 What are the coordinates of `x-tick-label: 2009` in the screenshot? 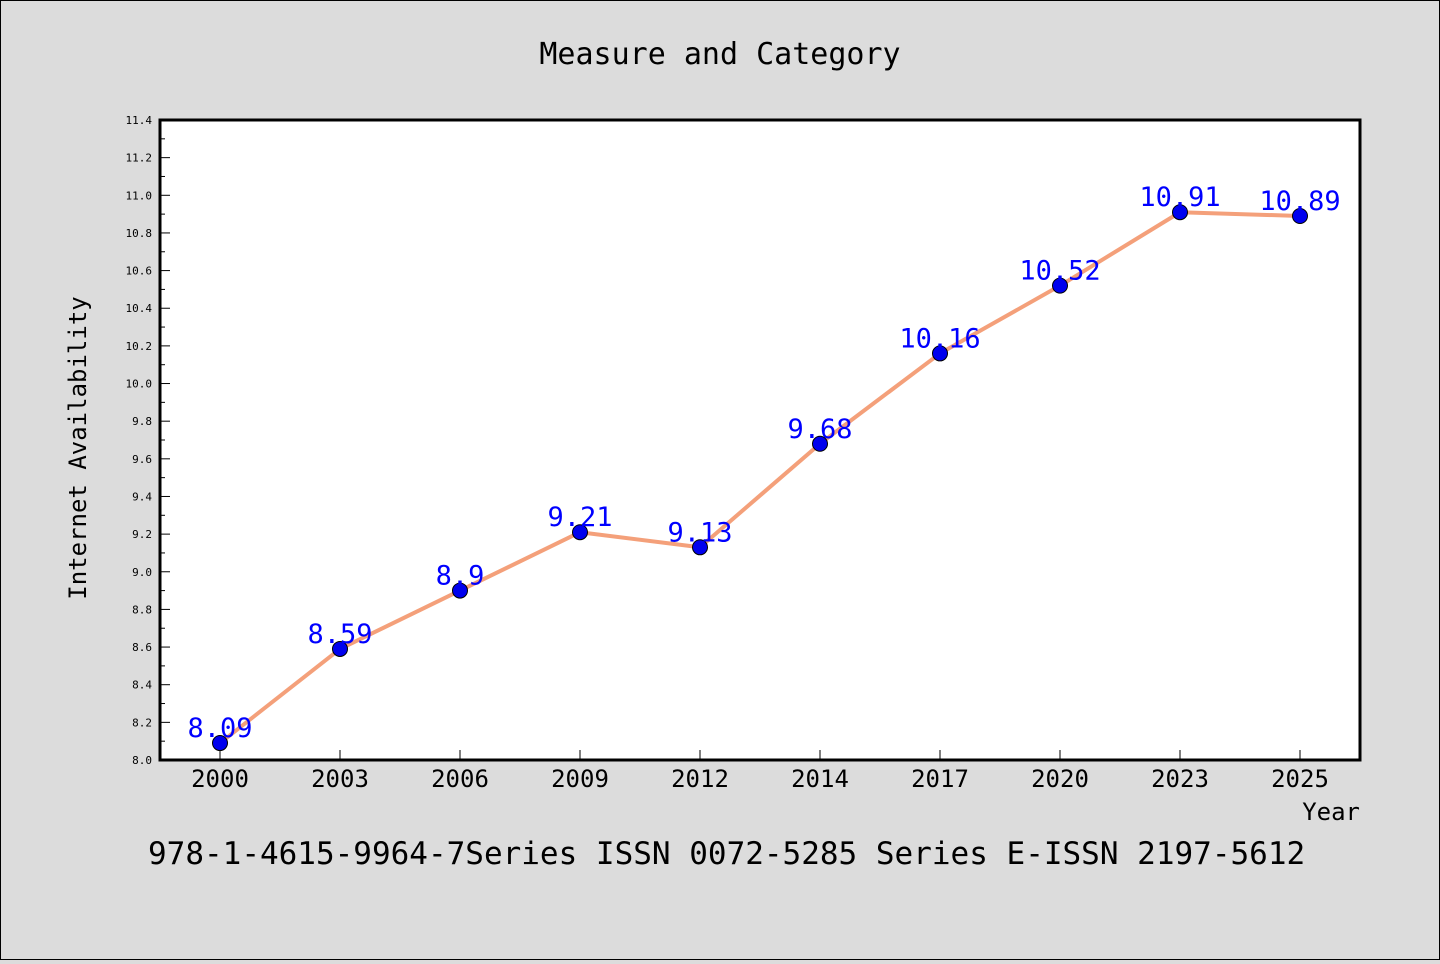 It's located at (580, 779).